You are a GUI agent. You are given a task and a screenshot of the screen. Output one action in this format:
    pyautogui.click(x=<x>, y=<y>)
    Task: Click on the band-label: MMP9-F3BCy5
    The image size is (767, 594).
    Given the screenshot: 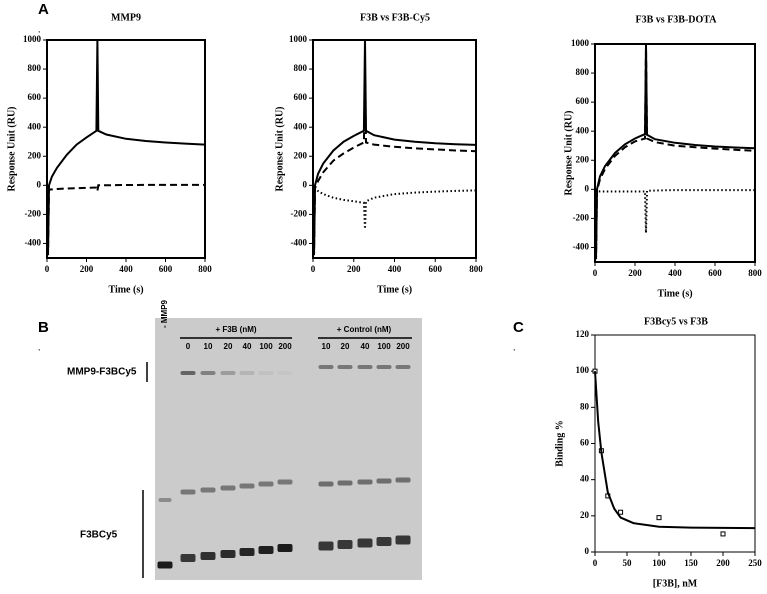 What is the action you would take?
    pyautogui.click(x=102, y=372)
    